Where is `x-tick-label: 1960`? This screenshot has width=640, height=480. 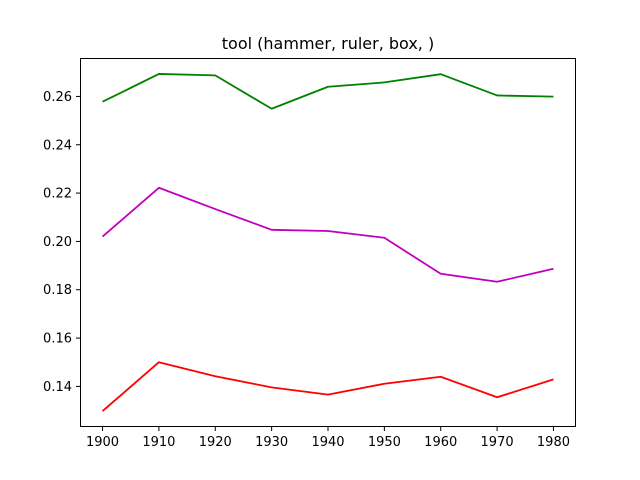 x-tick-label: 1960 is located at coordinates (440, 442).